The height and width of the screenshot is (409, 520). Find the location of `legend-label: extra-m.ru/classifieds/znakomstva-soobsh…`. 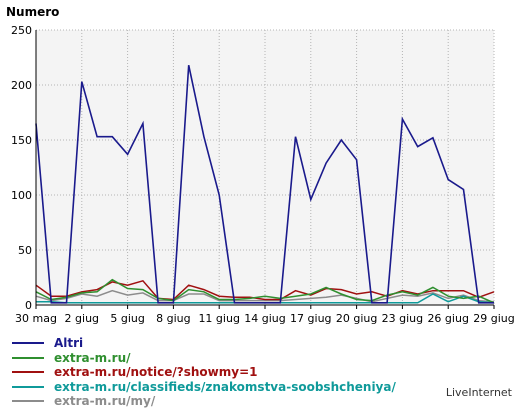

legend-label: extra-m.ru/classifieds/znakomstva-soobsh… is located at coordinates (225, 386).